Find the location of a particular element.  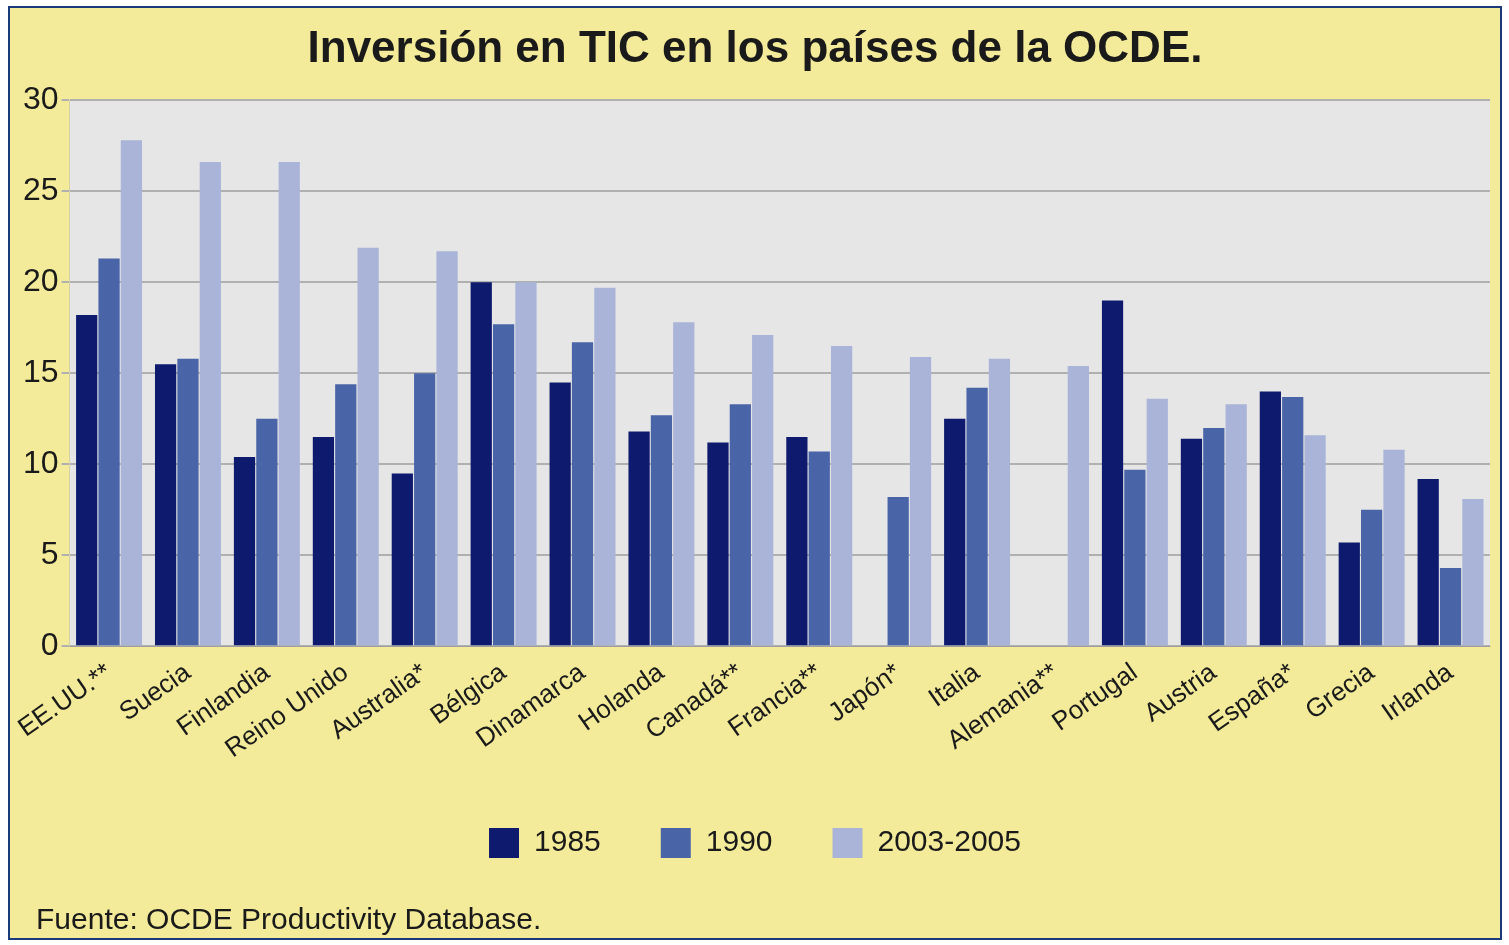

legend-label: 2003-2005 is located at coordinates (949, 841).